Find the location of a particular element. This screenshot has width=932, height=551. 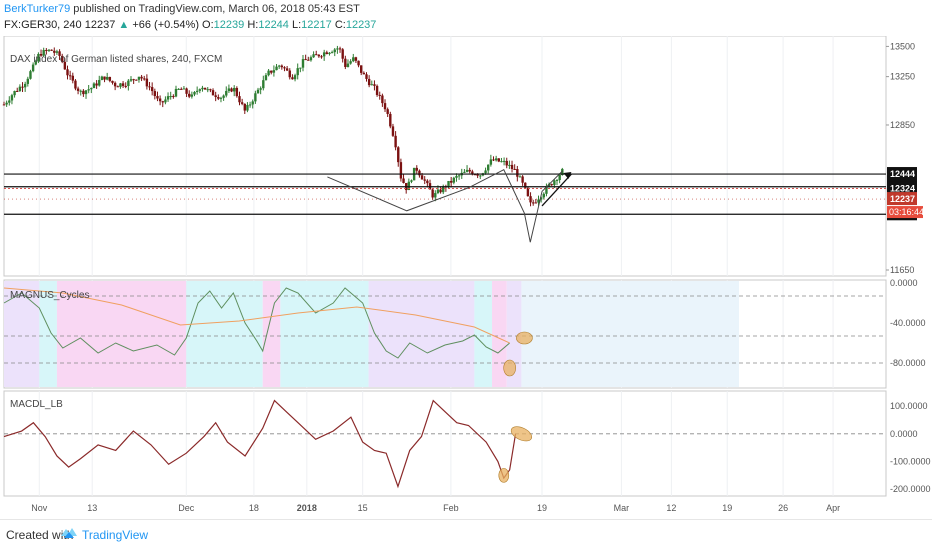

open-label: O: is located at coordinates (208, 25).